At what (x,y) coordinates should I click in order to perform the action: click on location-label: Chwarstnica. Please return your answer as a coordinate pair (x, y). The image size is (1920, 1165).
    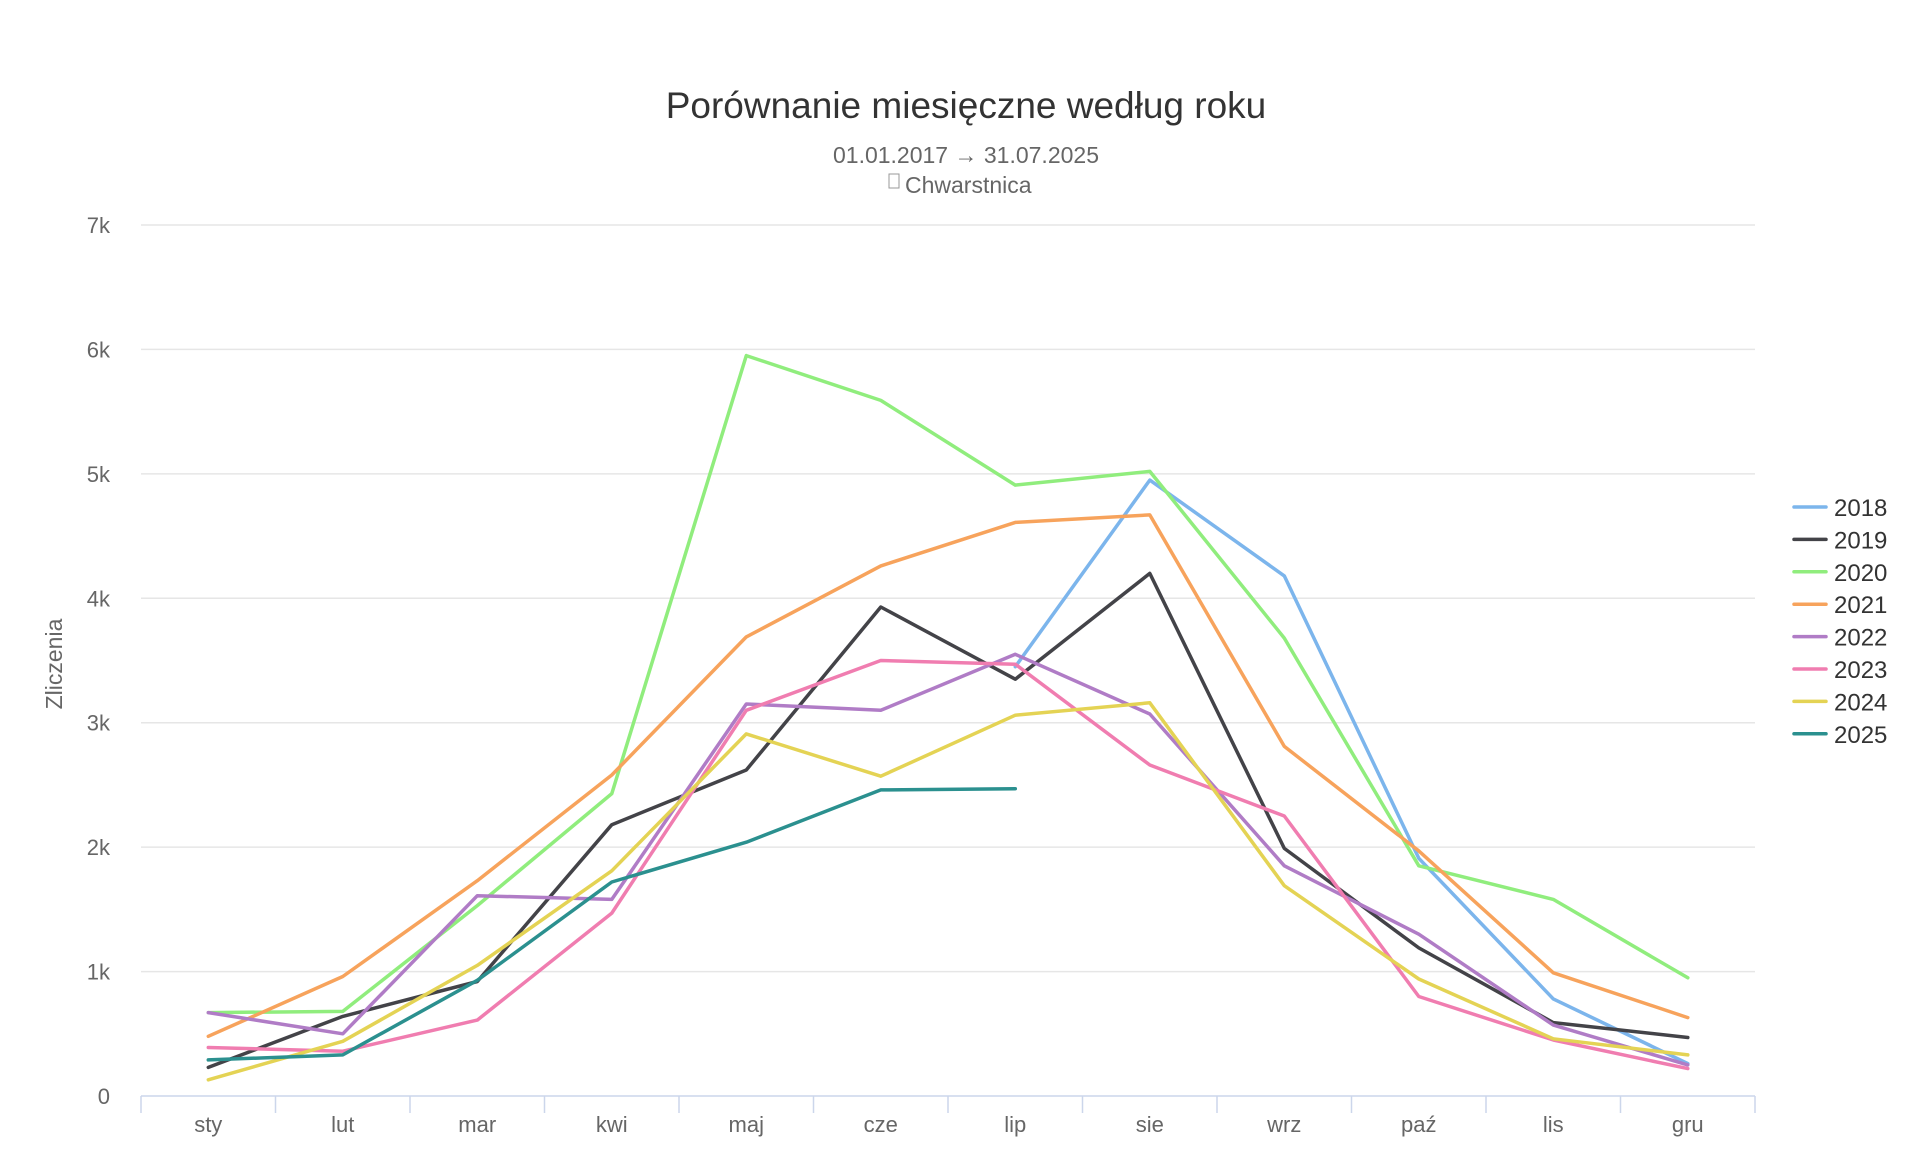
    Looking at the image, I should click on (960, 185).